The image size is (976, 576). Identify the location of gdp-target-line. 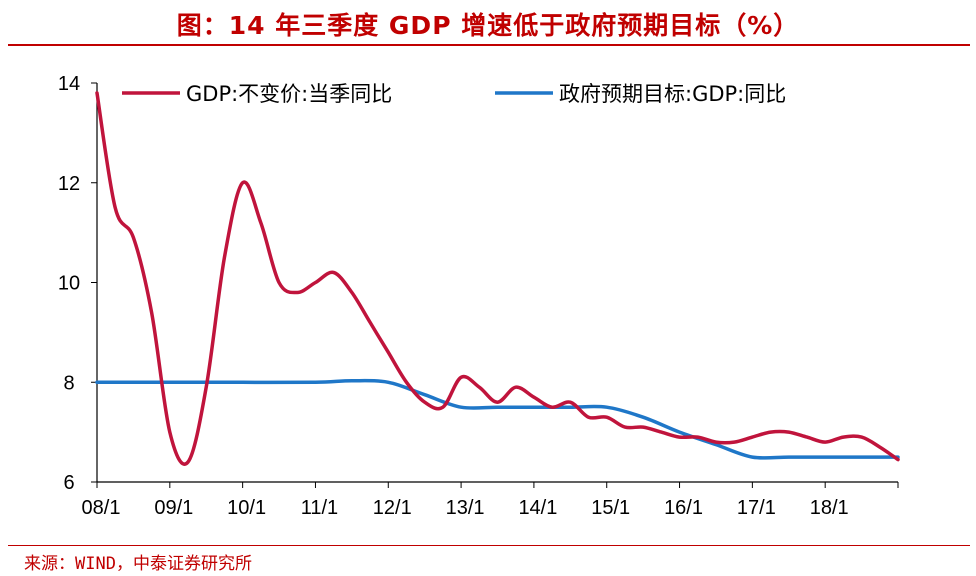
(497, 419).